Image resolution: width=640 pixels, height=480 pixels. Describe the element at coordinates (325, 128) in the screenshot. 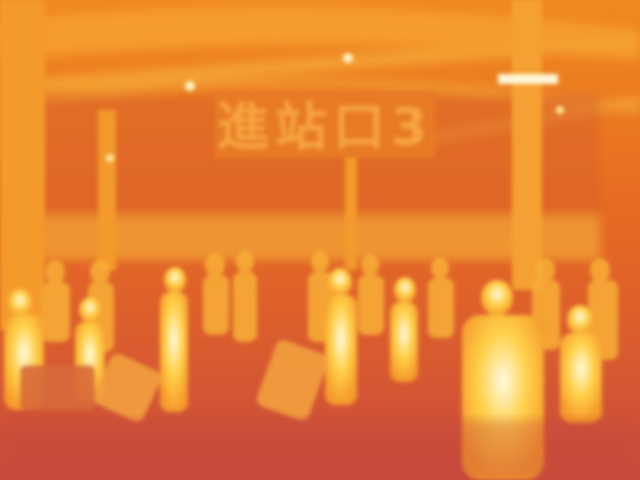

I see `sign-text: 進站口3` at that location.